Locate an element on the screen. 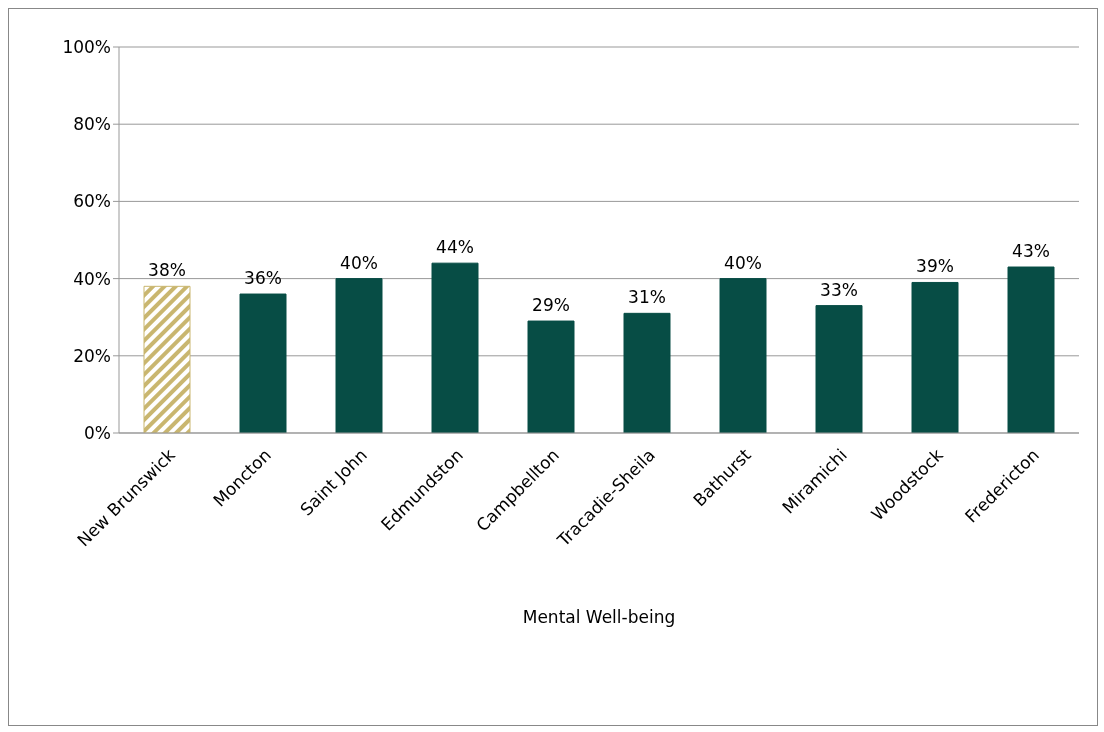 This screenshot has height=732, width=1104. y-tick-label: 40% is located at coordinates (92, 278).